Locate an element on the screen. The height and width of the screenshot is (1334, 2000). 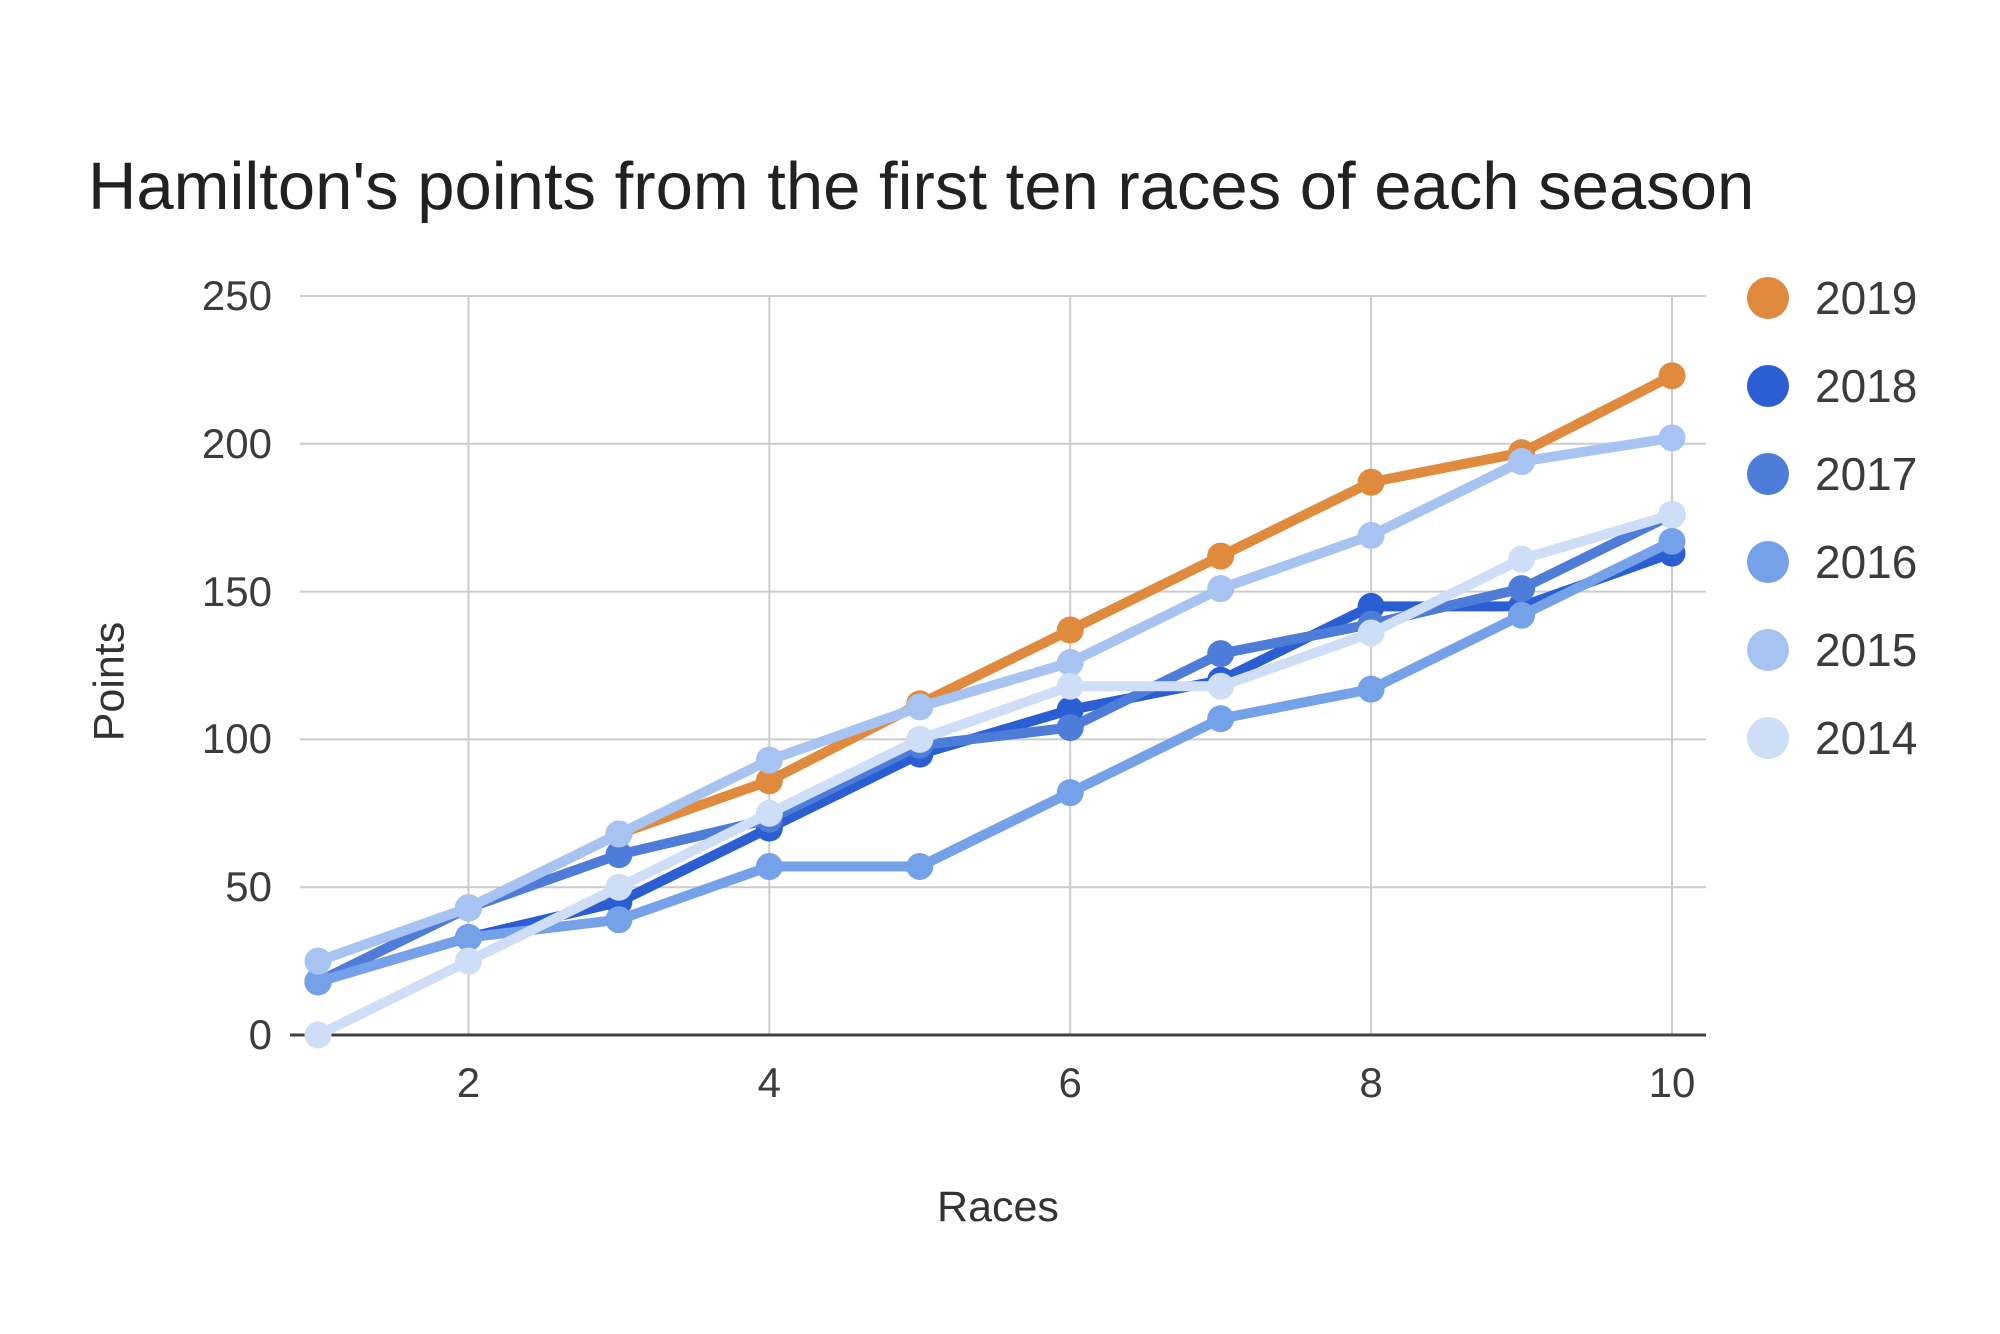
x-tick-label-4: 4 is located at coordinates (769, 1082).